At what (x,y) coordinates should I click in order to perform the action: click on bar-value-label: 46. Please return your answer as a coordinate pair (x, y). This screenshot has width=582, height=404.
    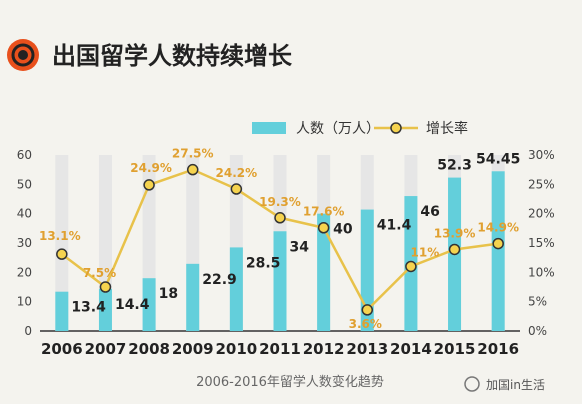
    Looking at the image, I should click on (429, 212).